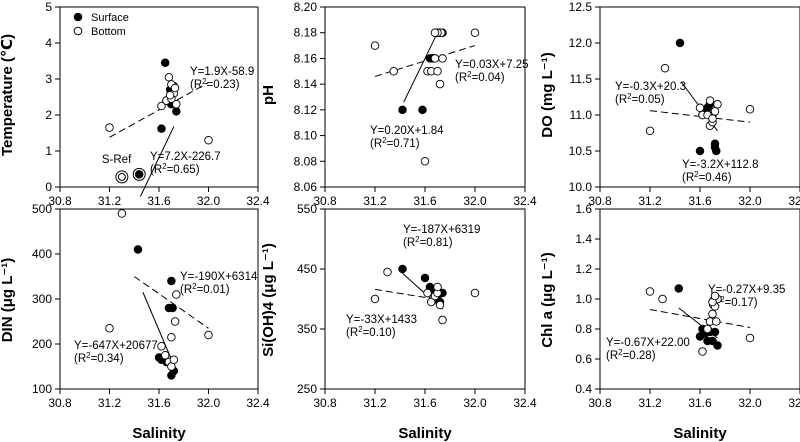  What do you see at coordinates (42, 344) in the screenshot?
I see `y-tick-label: 200` at bounding box center [42, 344].